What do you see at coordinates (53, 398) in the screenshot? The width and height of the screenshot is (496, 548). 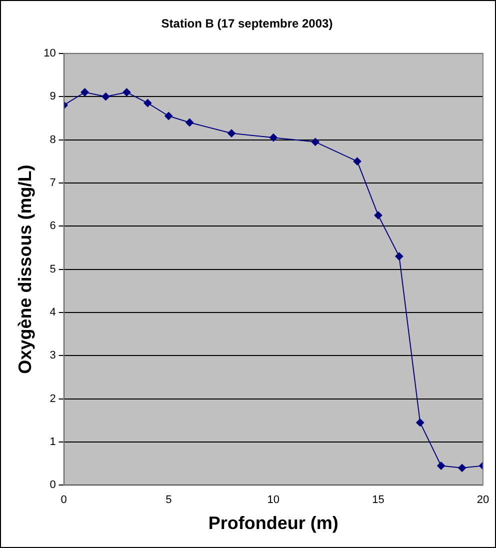 I see `y-tick-label: 2` at bounding box center [53, 398].